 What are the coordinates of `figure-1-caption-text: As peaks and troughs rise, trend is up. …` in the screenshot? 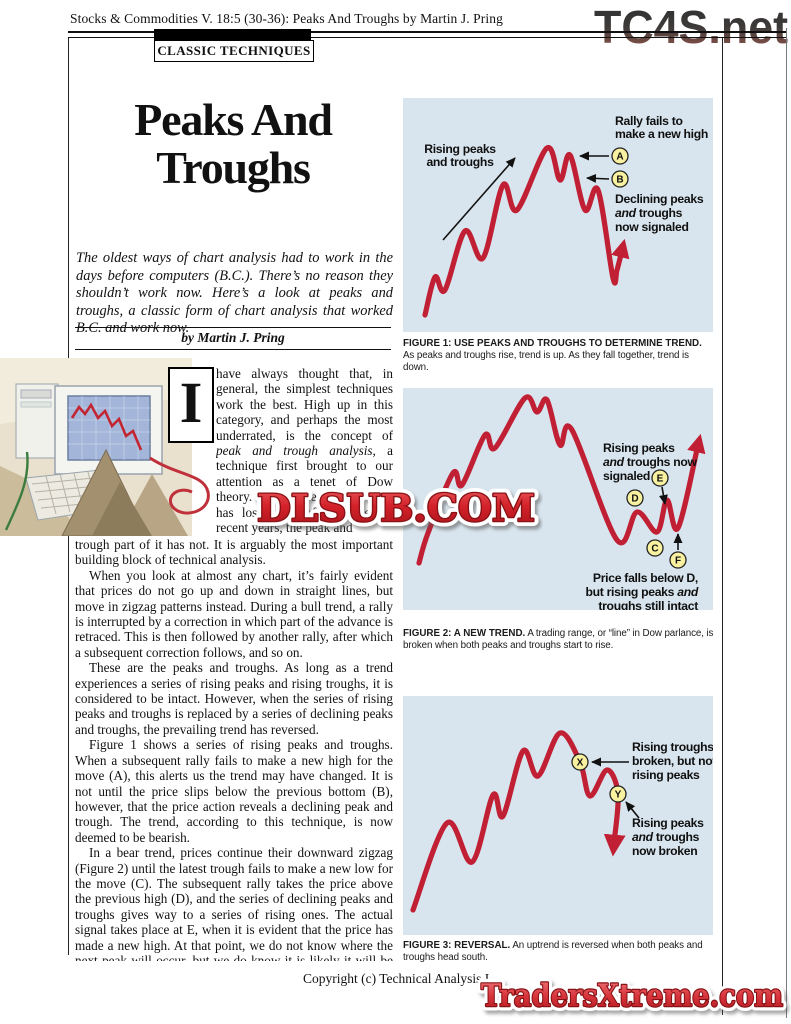 It's located at (546, 362).